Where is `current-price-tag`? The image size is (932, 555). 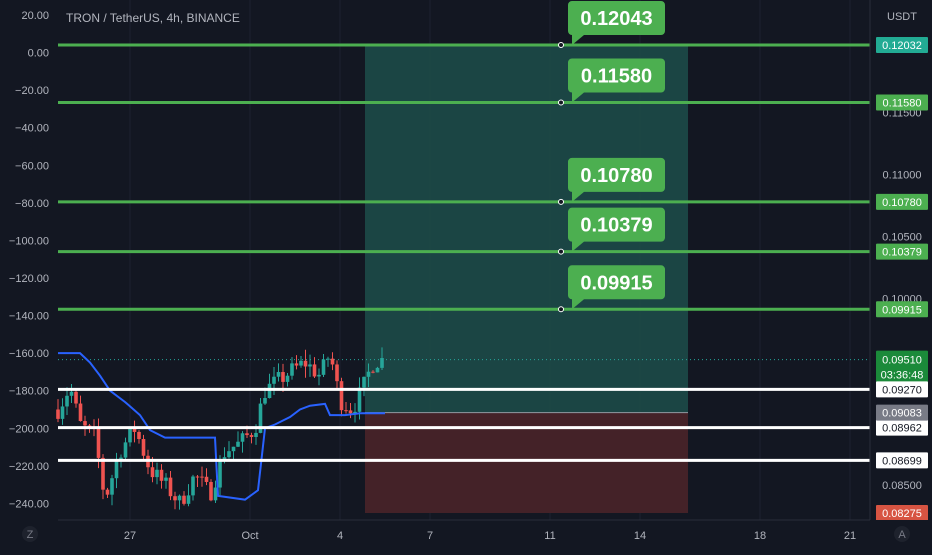 current-price-tag is located at coordinates (902, 367).